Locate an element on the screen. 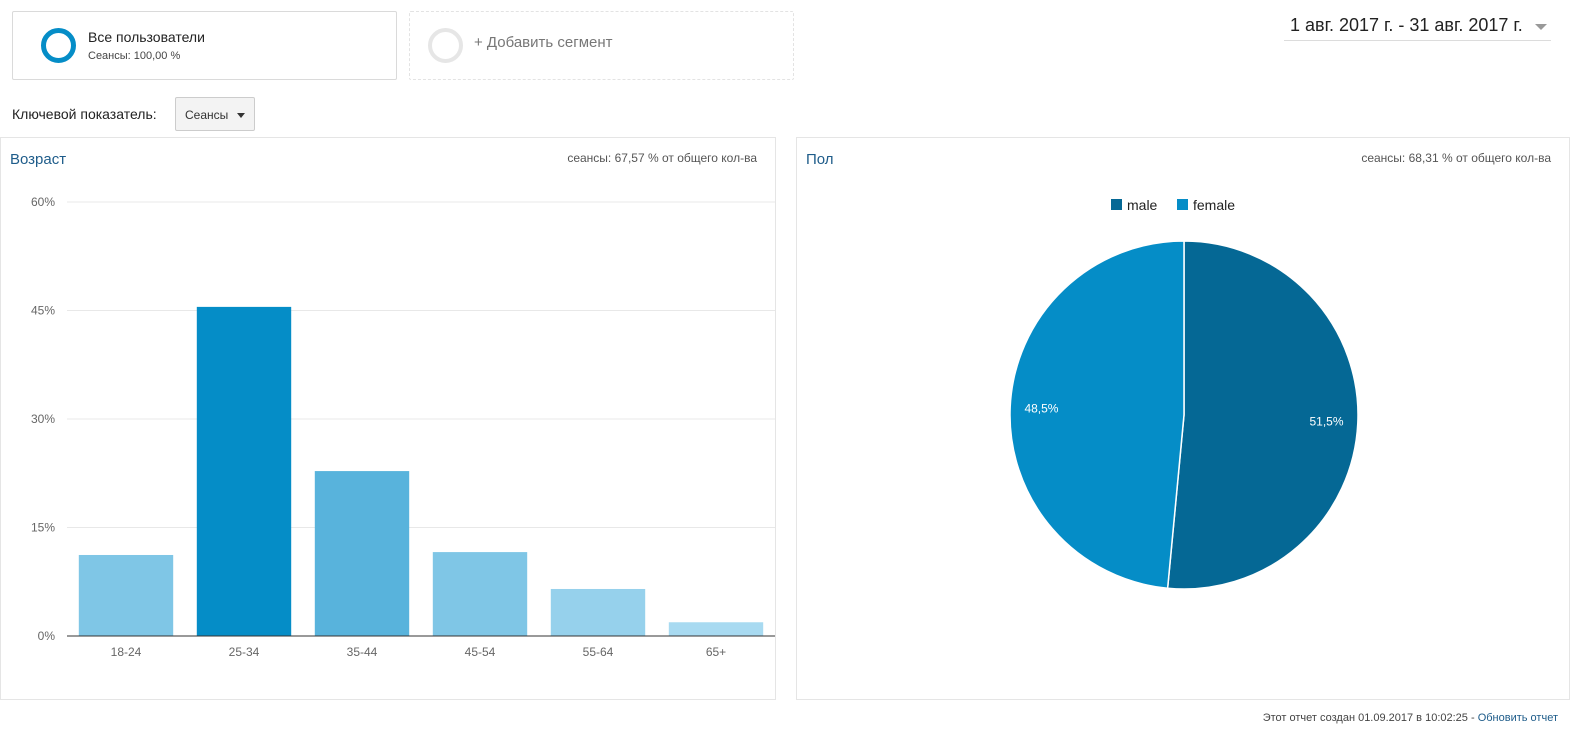 The width and height of the screenshot is (1580, 742). refresh-report-link: Обновить отчет is located at coordinates (1517, 718).